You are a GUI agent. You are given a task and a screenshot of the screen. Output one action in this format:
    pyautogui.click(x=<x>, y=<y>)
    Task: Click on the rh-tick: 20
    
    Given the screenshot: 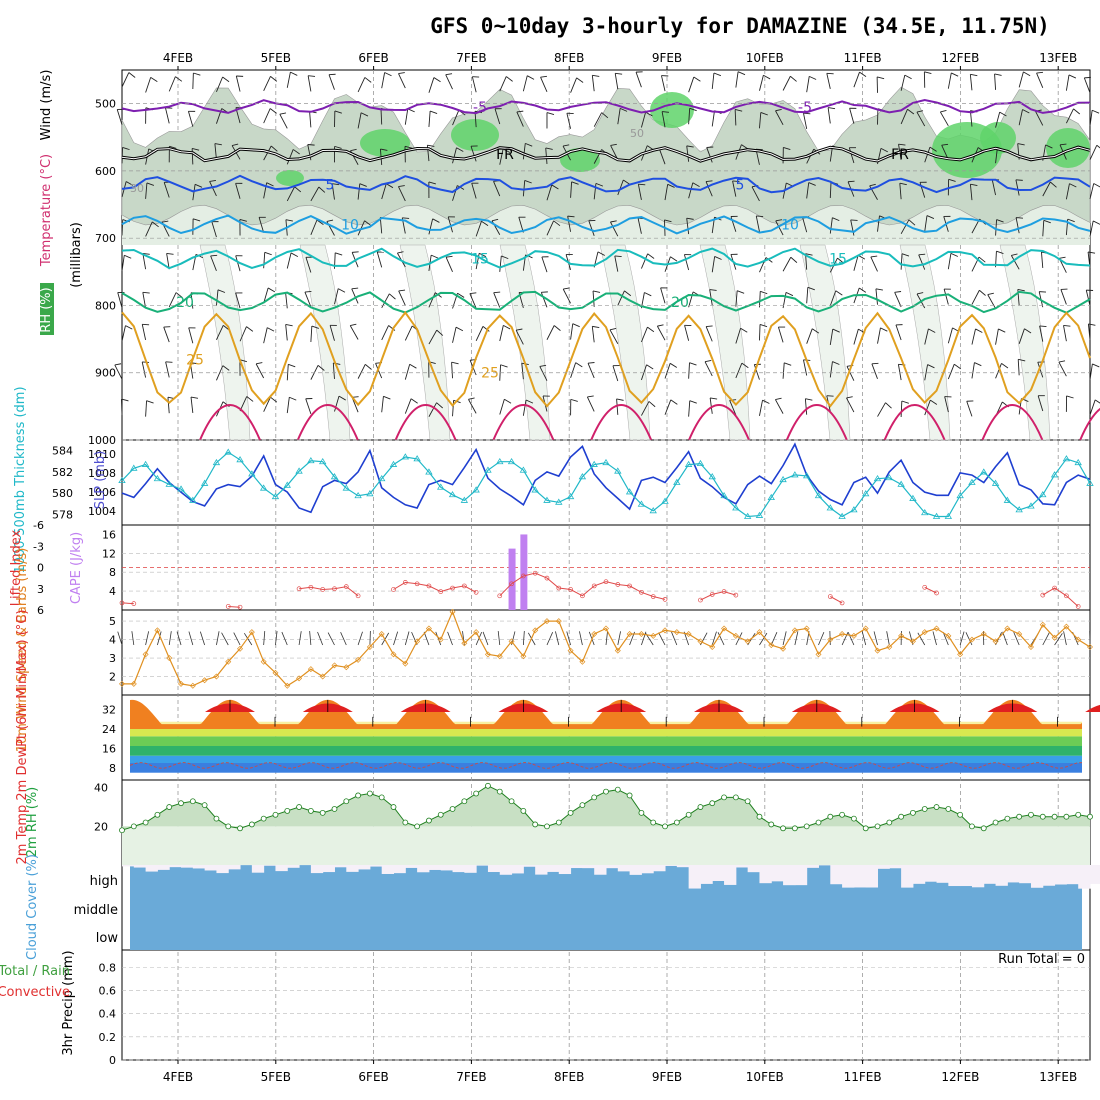 What is the action you would take?
    pyautogui.click(x=101, y=826)
    